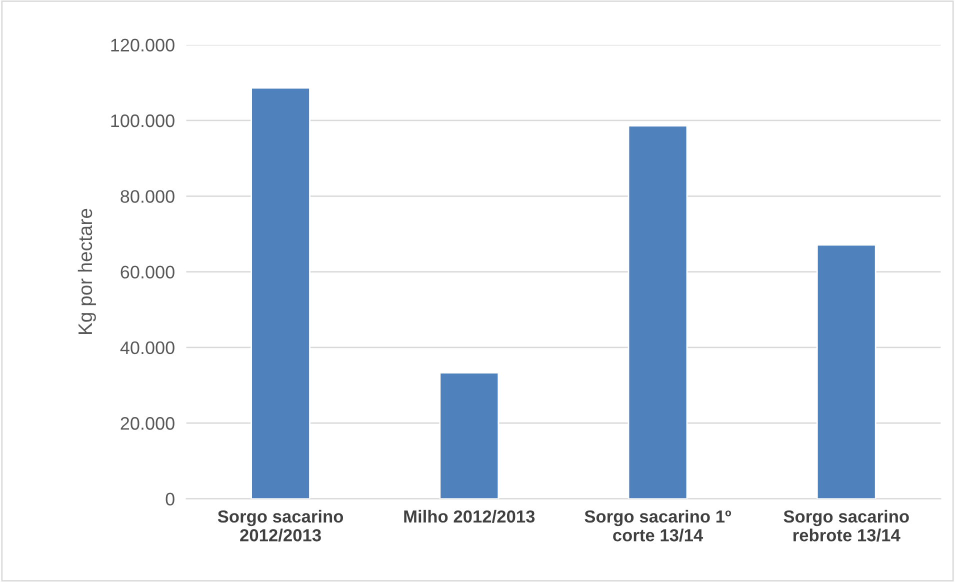  What do you see at coordinates (87, 271) in the screenshot?
I see `y-axis-title: Kg por hectare` at bounding box center [87, 271].